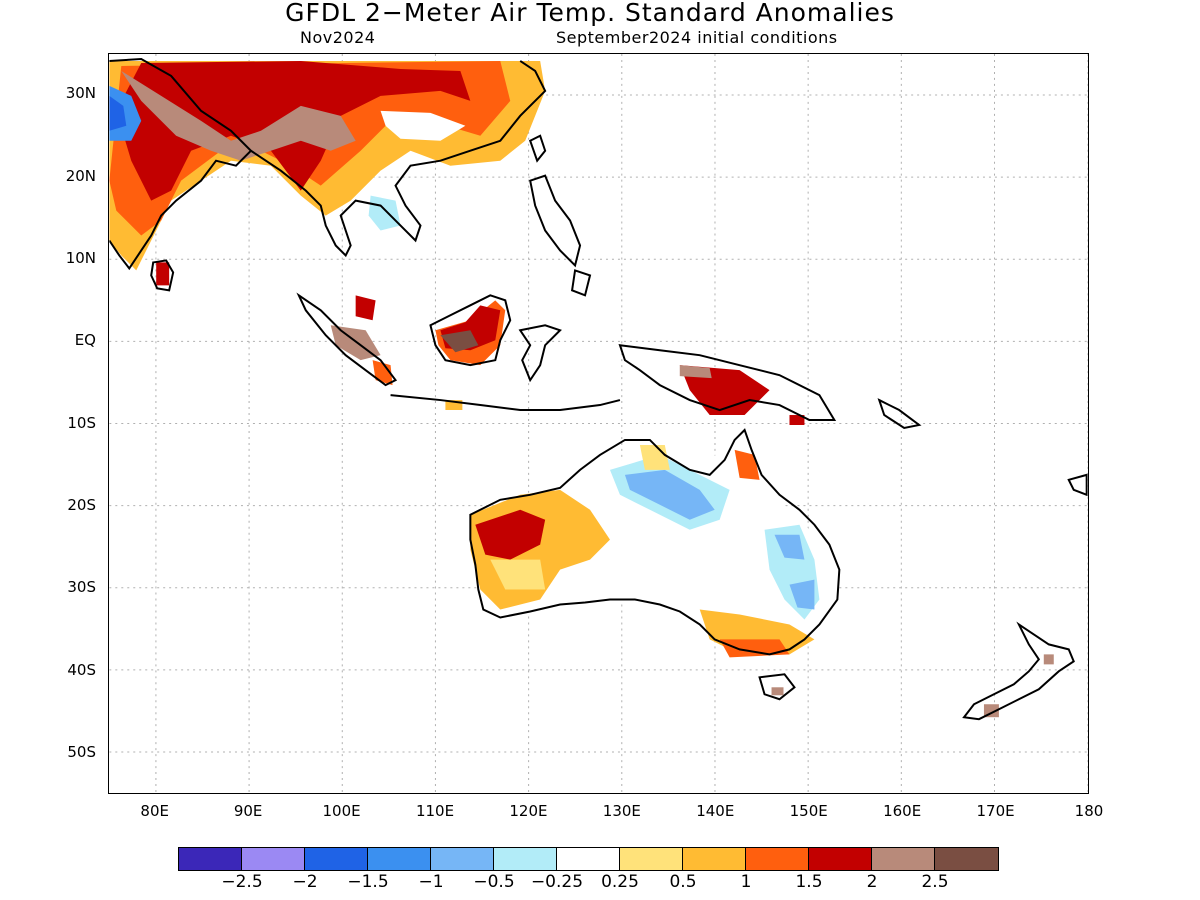 This screenshot has width=1200, height=900. What do you see at coordinates (494, 882) in the screenshot?
I see `colorbar-tick-label: −0.5` at bounding box center [494, 882].